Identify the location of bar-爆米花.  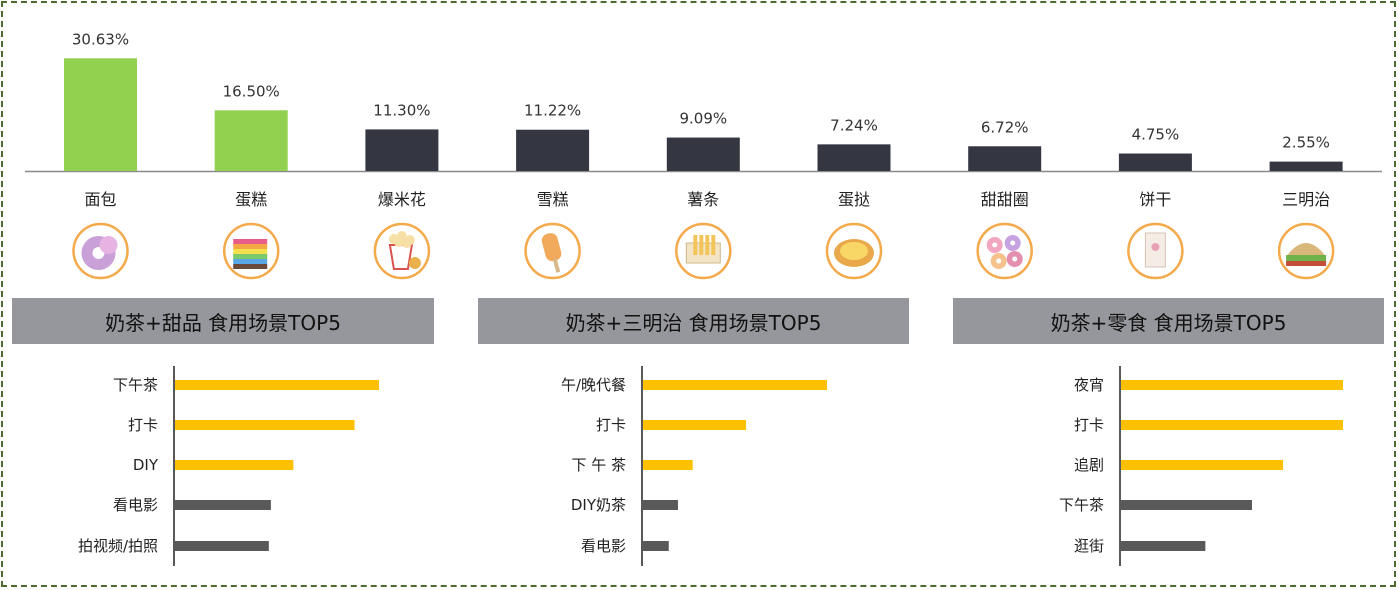
(402, 150).